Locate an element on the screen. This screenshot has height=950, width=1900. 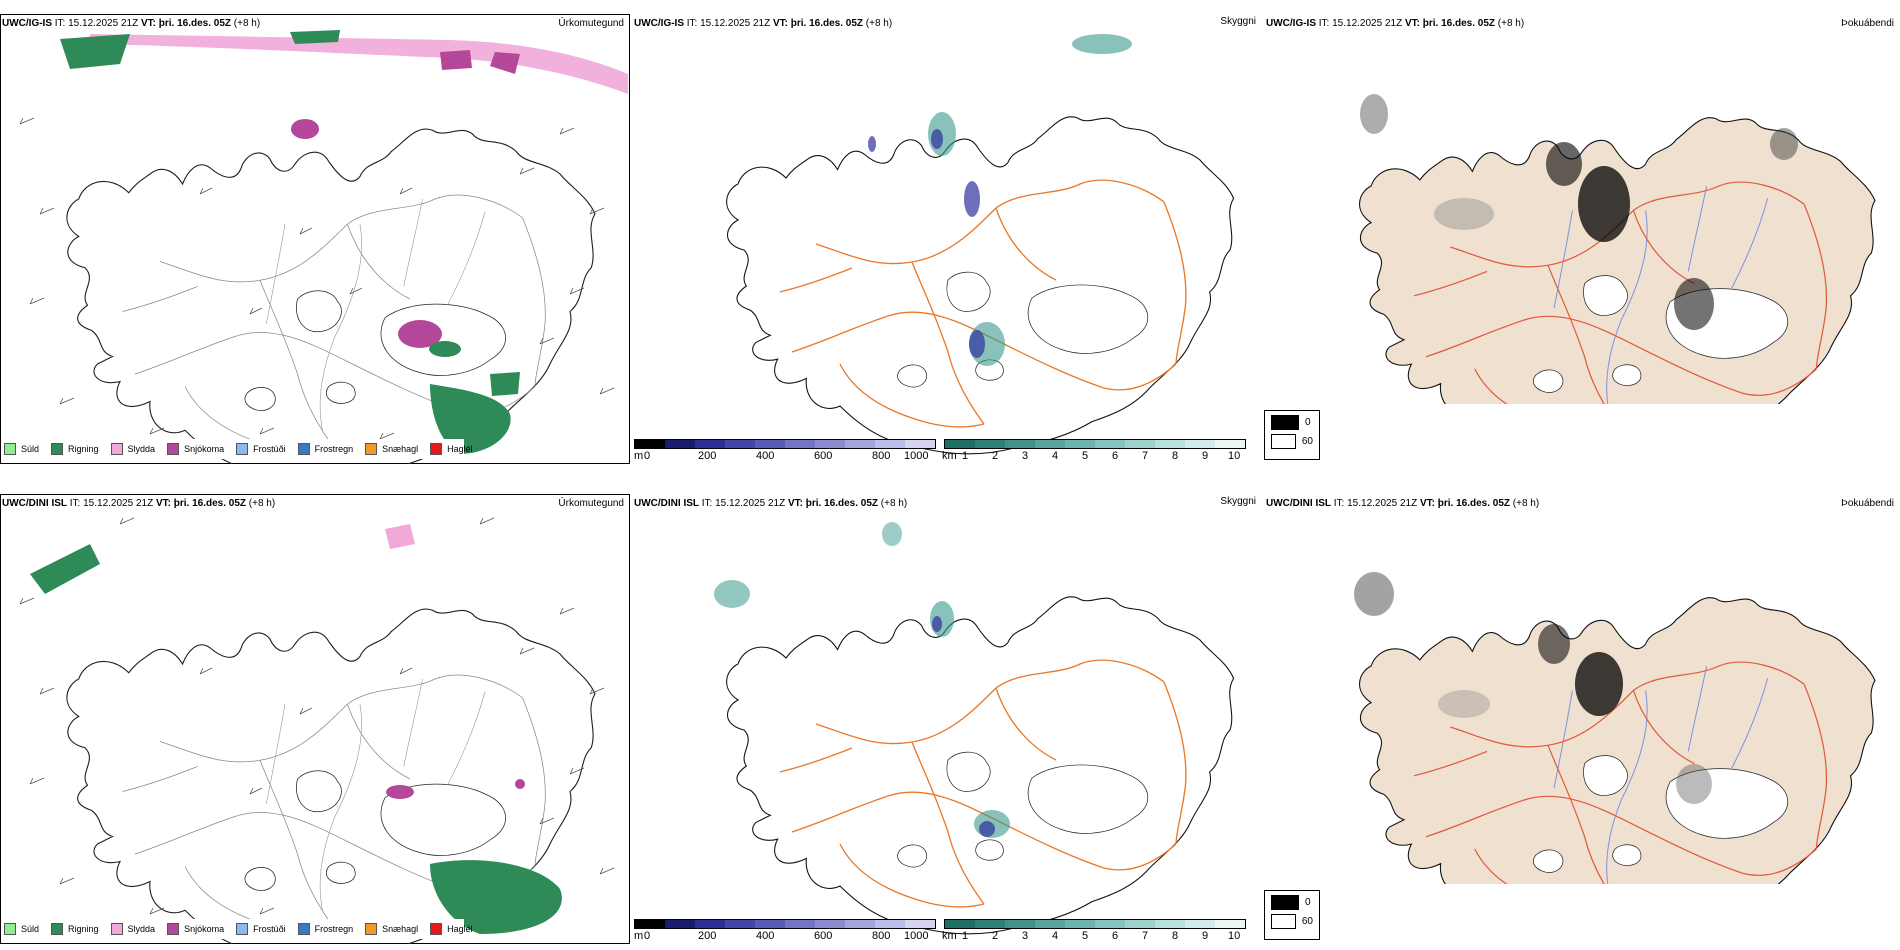
fog-legend-dini: 0 60 is located at coordinates (1292, 915).